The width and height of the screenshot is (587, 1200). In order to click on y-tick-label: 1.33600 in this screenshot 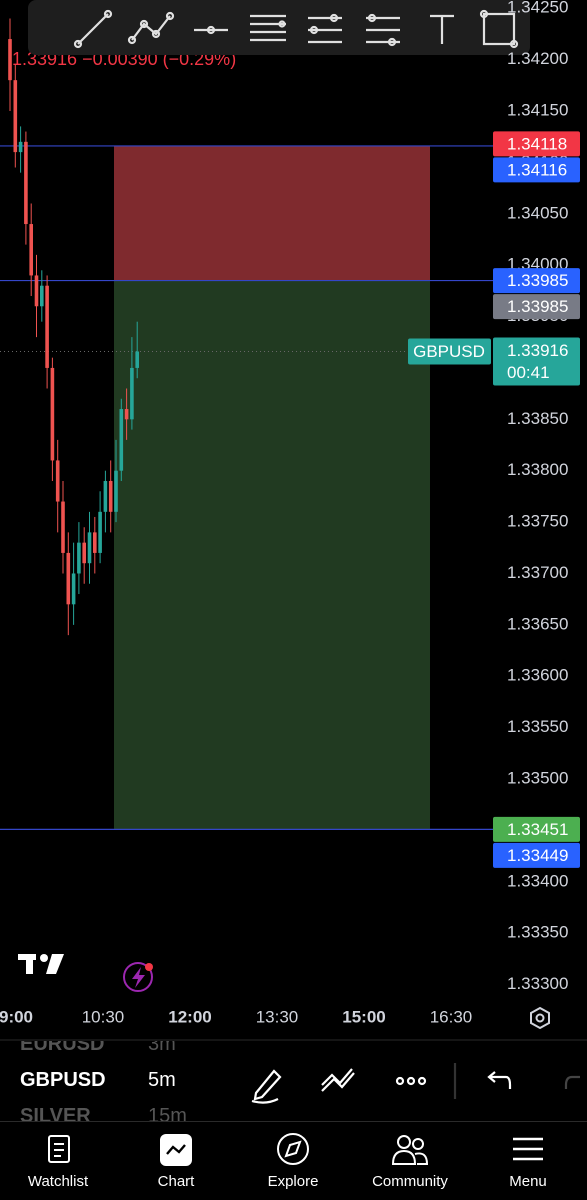, I will do `click(537, 675)`.